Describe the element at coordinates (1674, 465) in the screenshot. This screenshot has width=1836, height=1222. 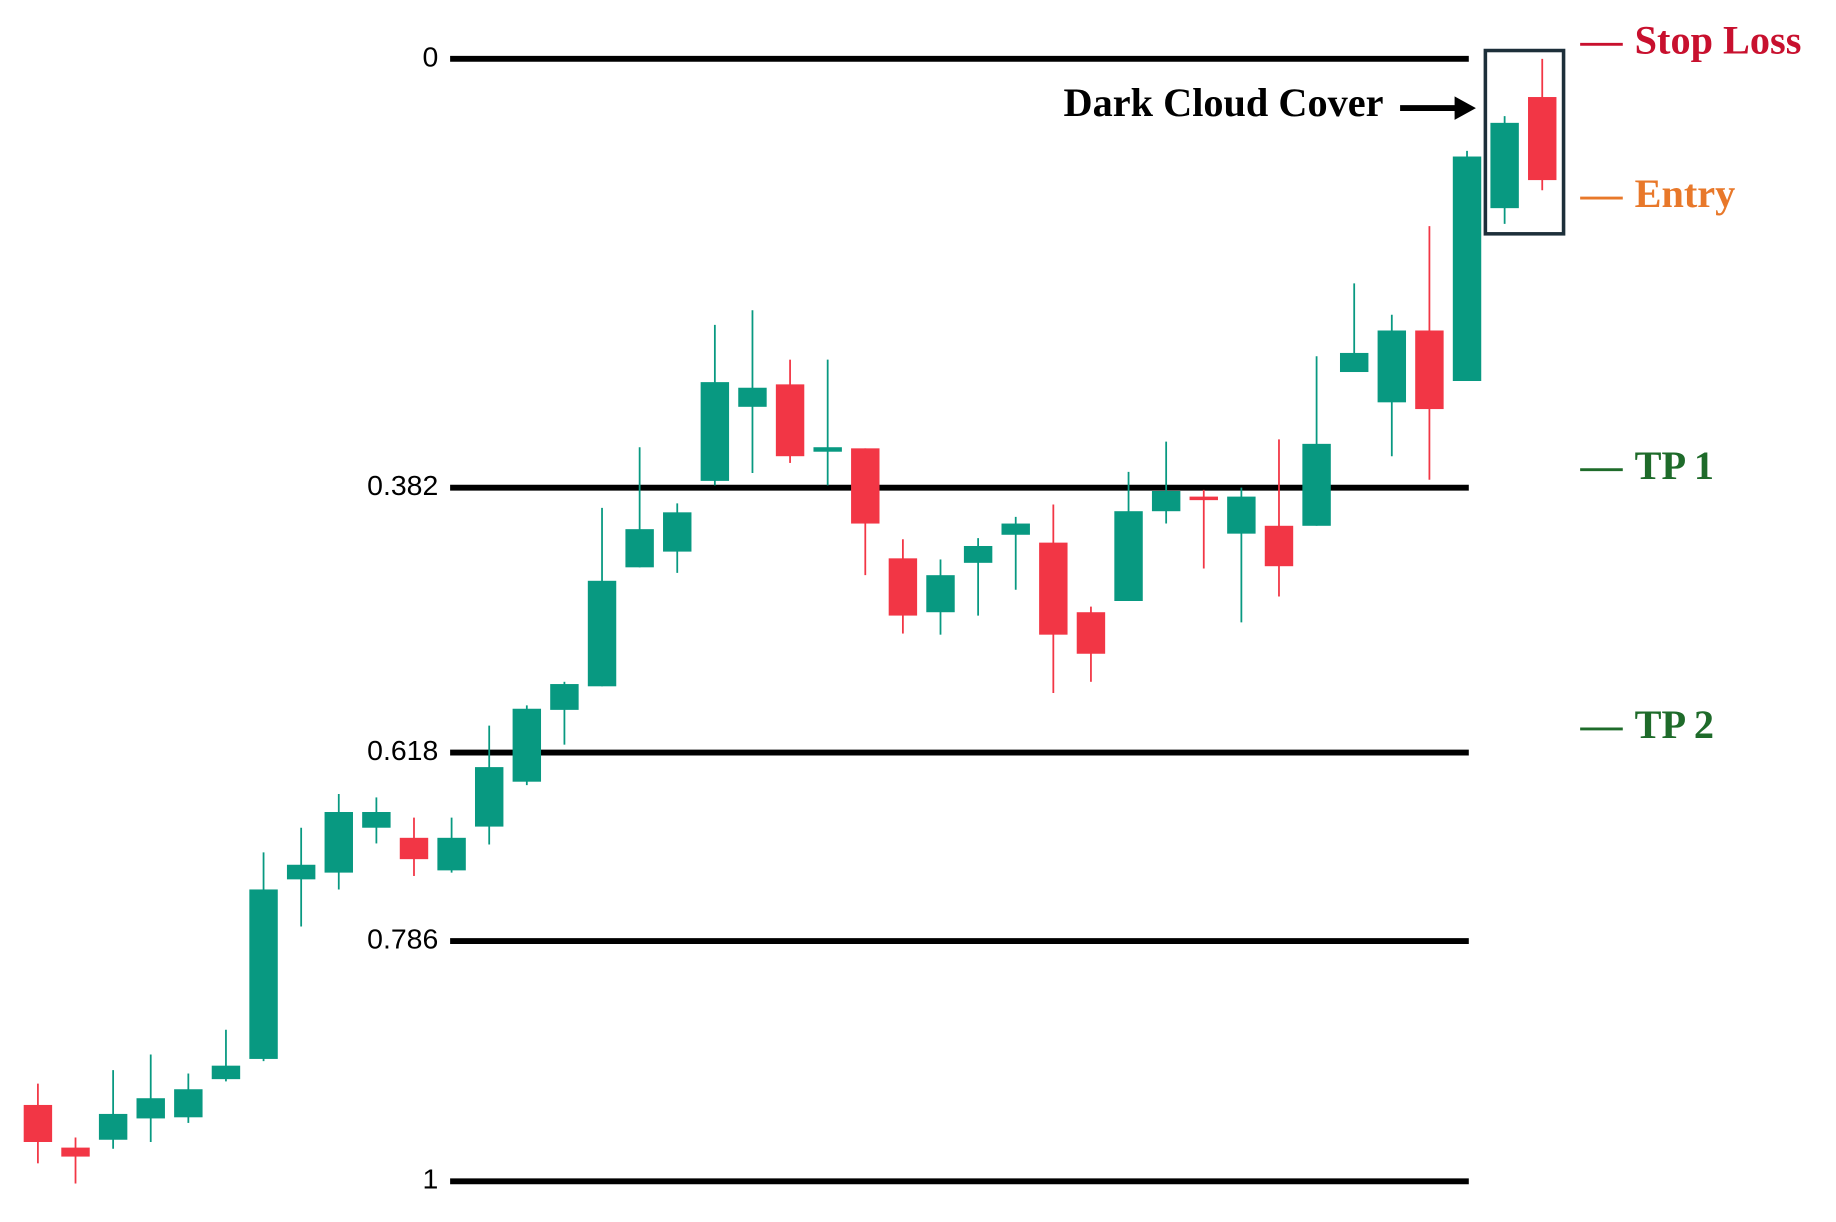
I see `level-label: TP 1` at that location.